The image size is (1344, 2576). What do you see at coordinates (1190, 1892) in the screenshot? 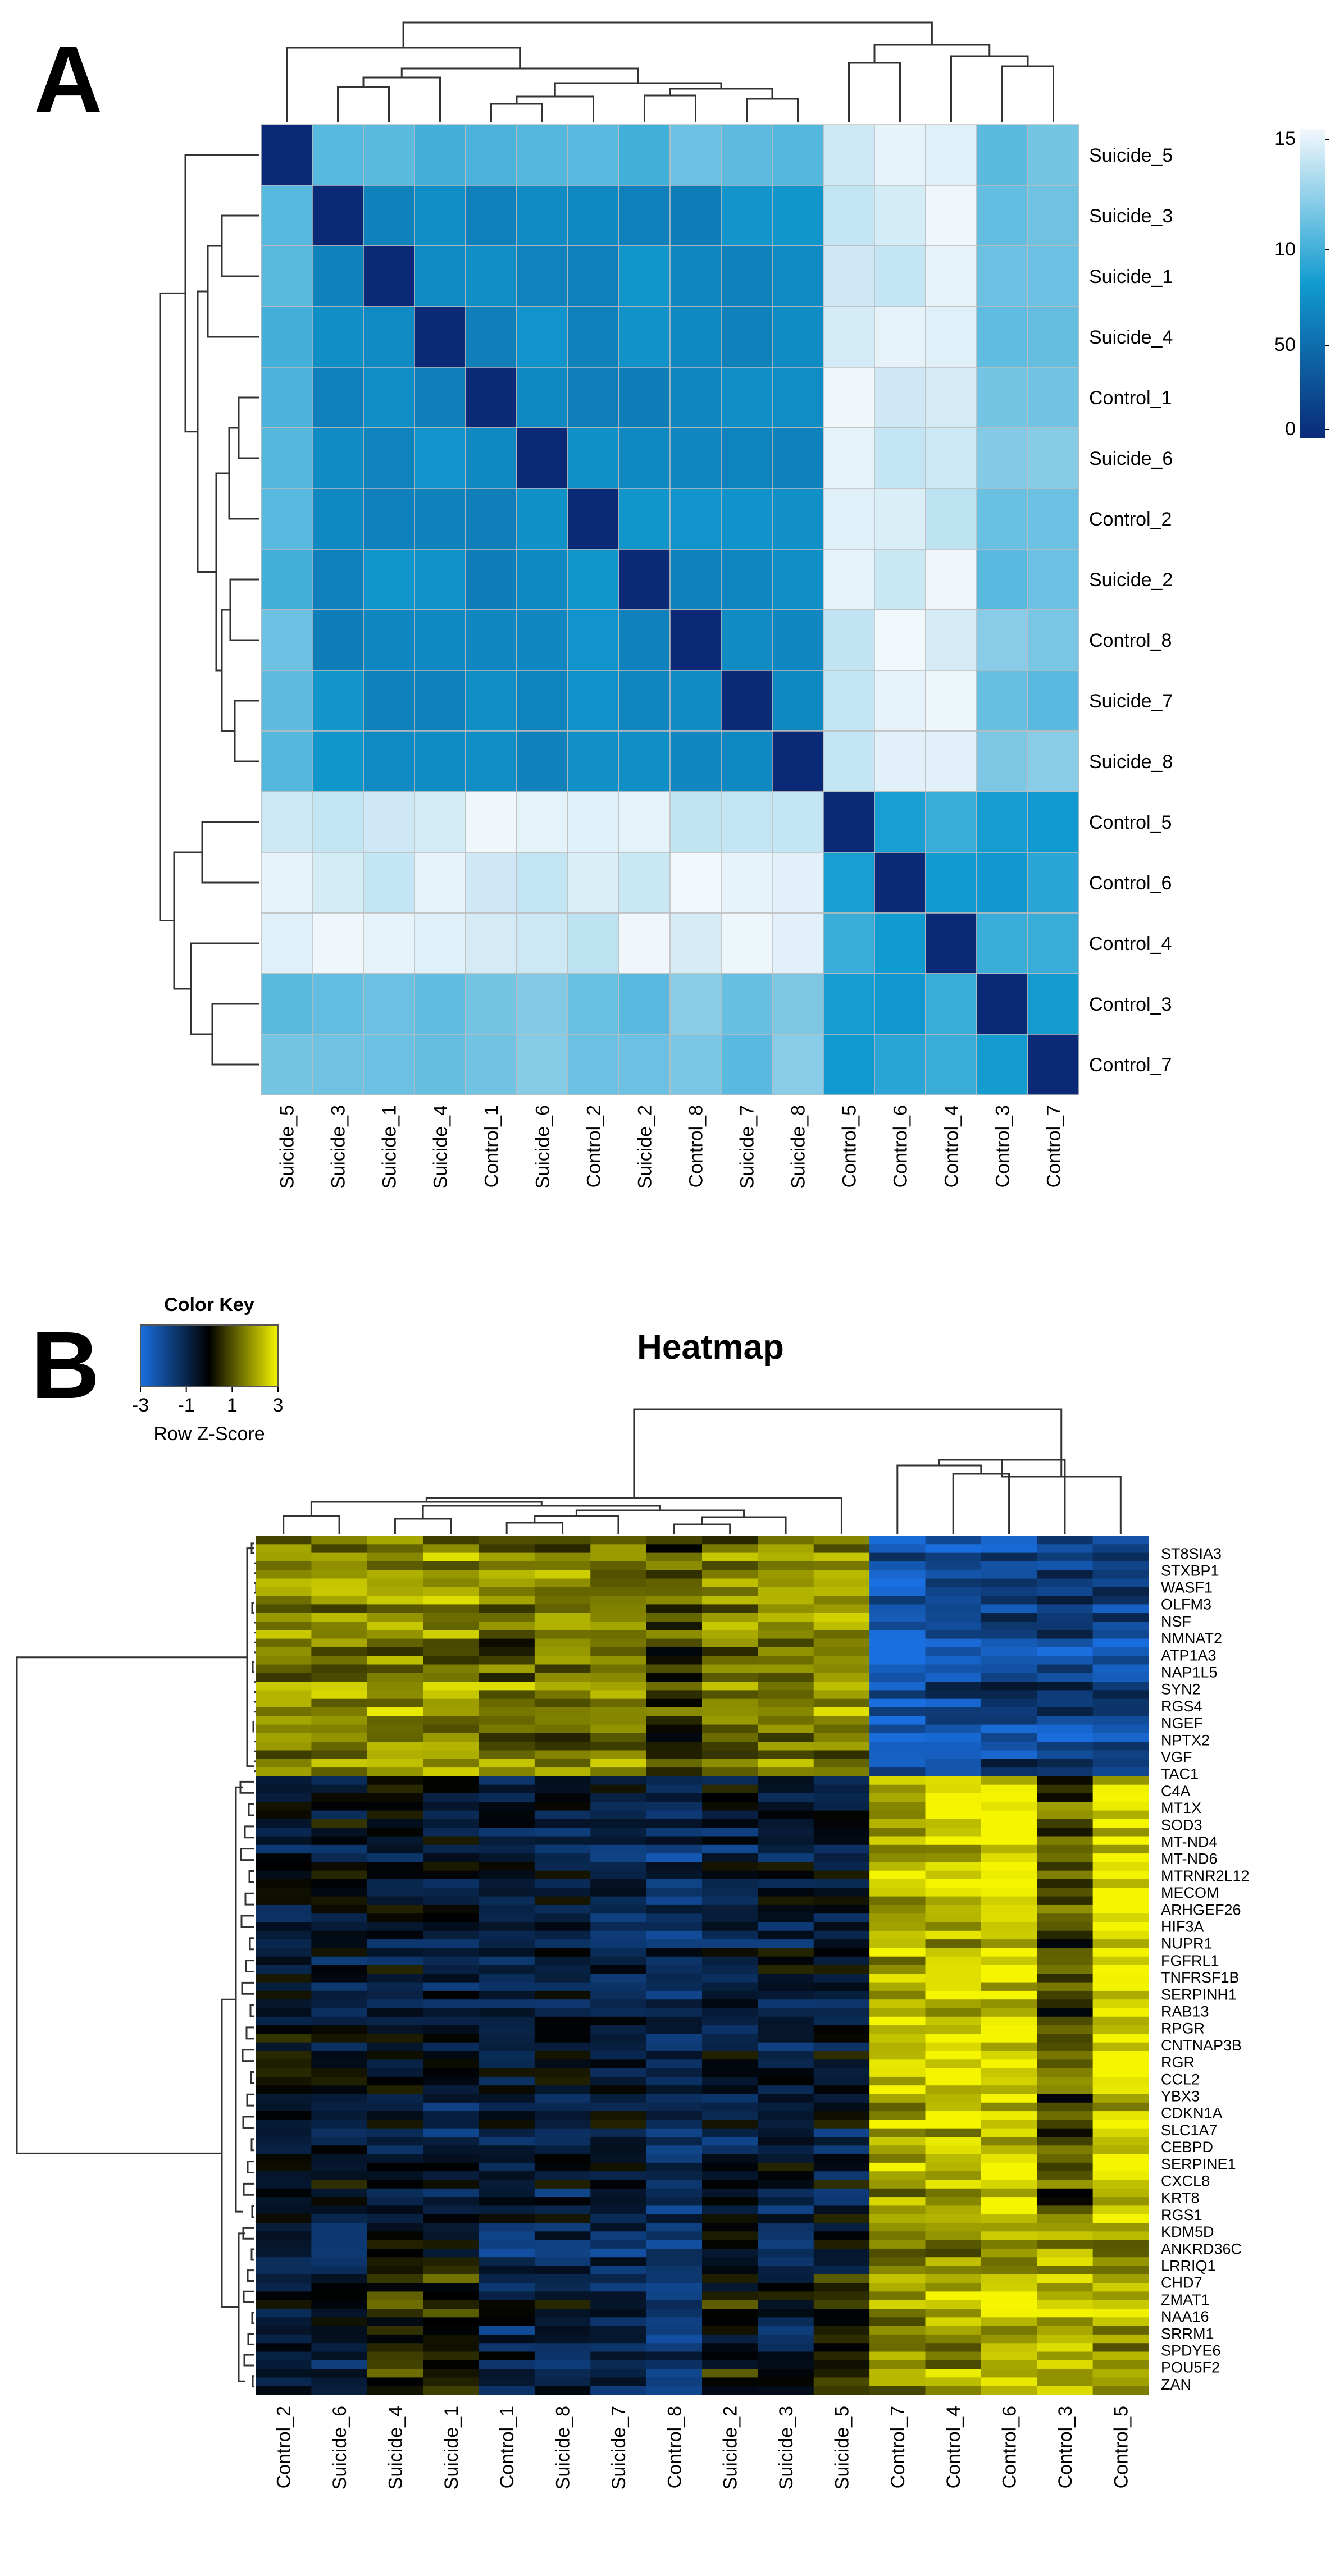
I see `gene-label: MECOM` at bounding box center [1190, 1892].